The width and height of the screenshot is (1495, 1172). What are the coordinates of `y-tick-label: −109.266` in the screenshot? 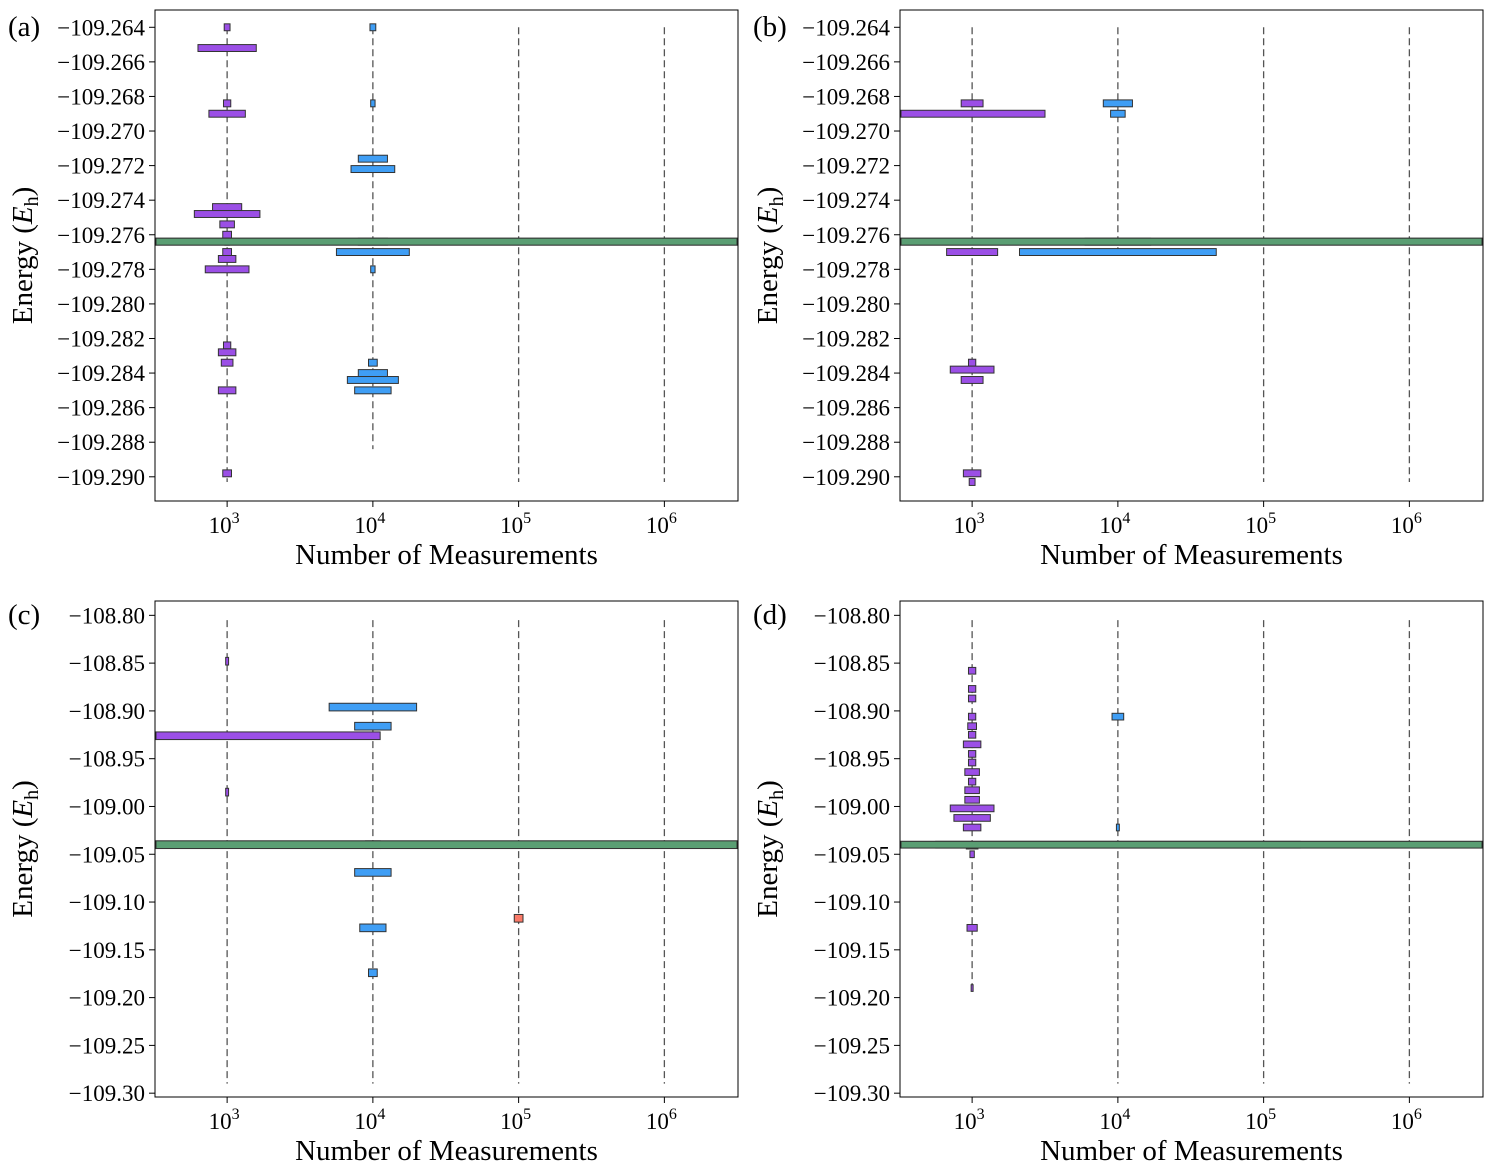 It's located at (846, 62).